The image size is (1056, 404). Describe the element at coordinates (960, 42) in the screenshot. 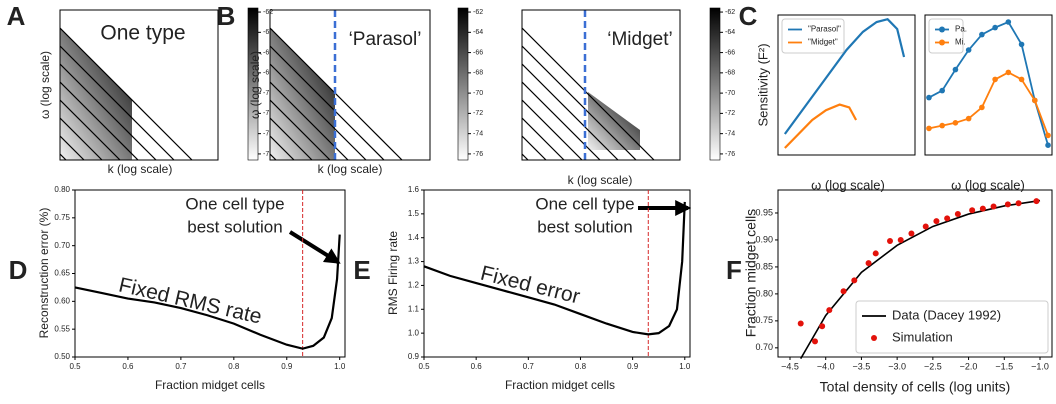

I see `legend-label: Mi.` at that location.